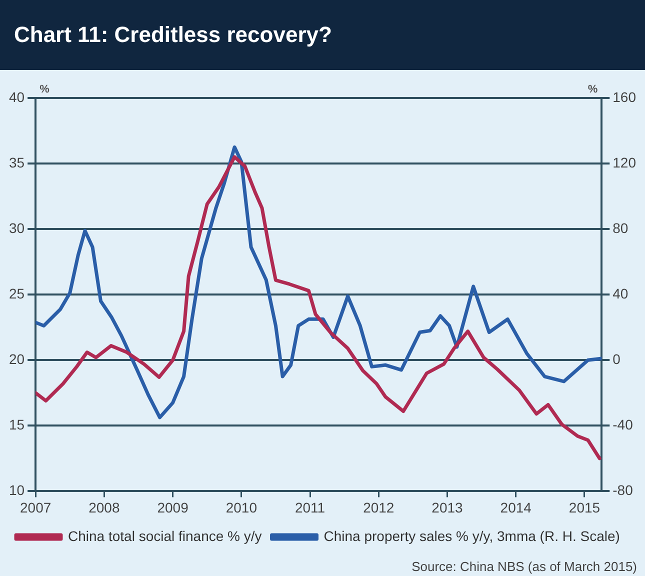 Image resolution: width=645 pixels, height=576 pixels. Describe the element at coordinates (624, 96) in the screenshot. I see `y2-tick-label: 160` at that location.